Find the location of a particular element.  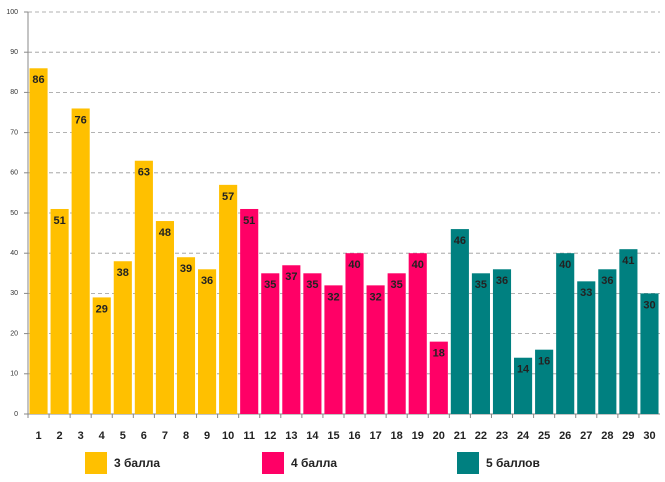

value-label: 30 is located at coordinates (649, 305).